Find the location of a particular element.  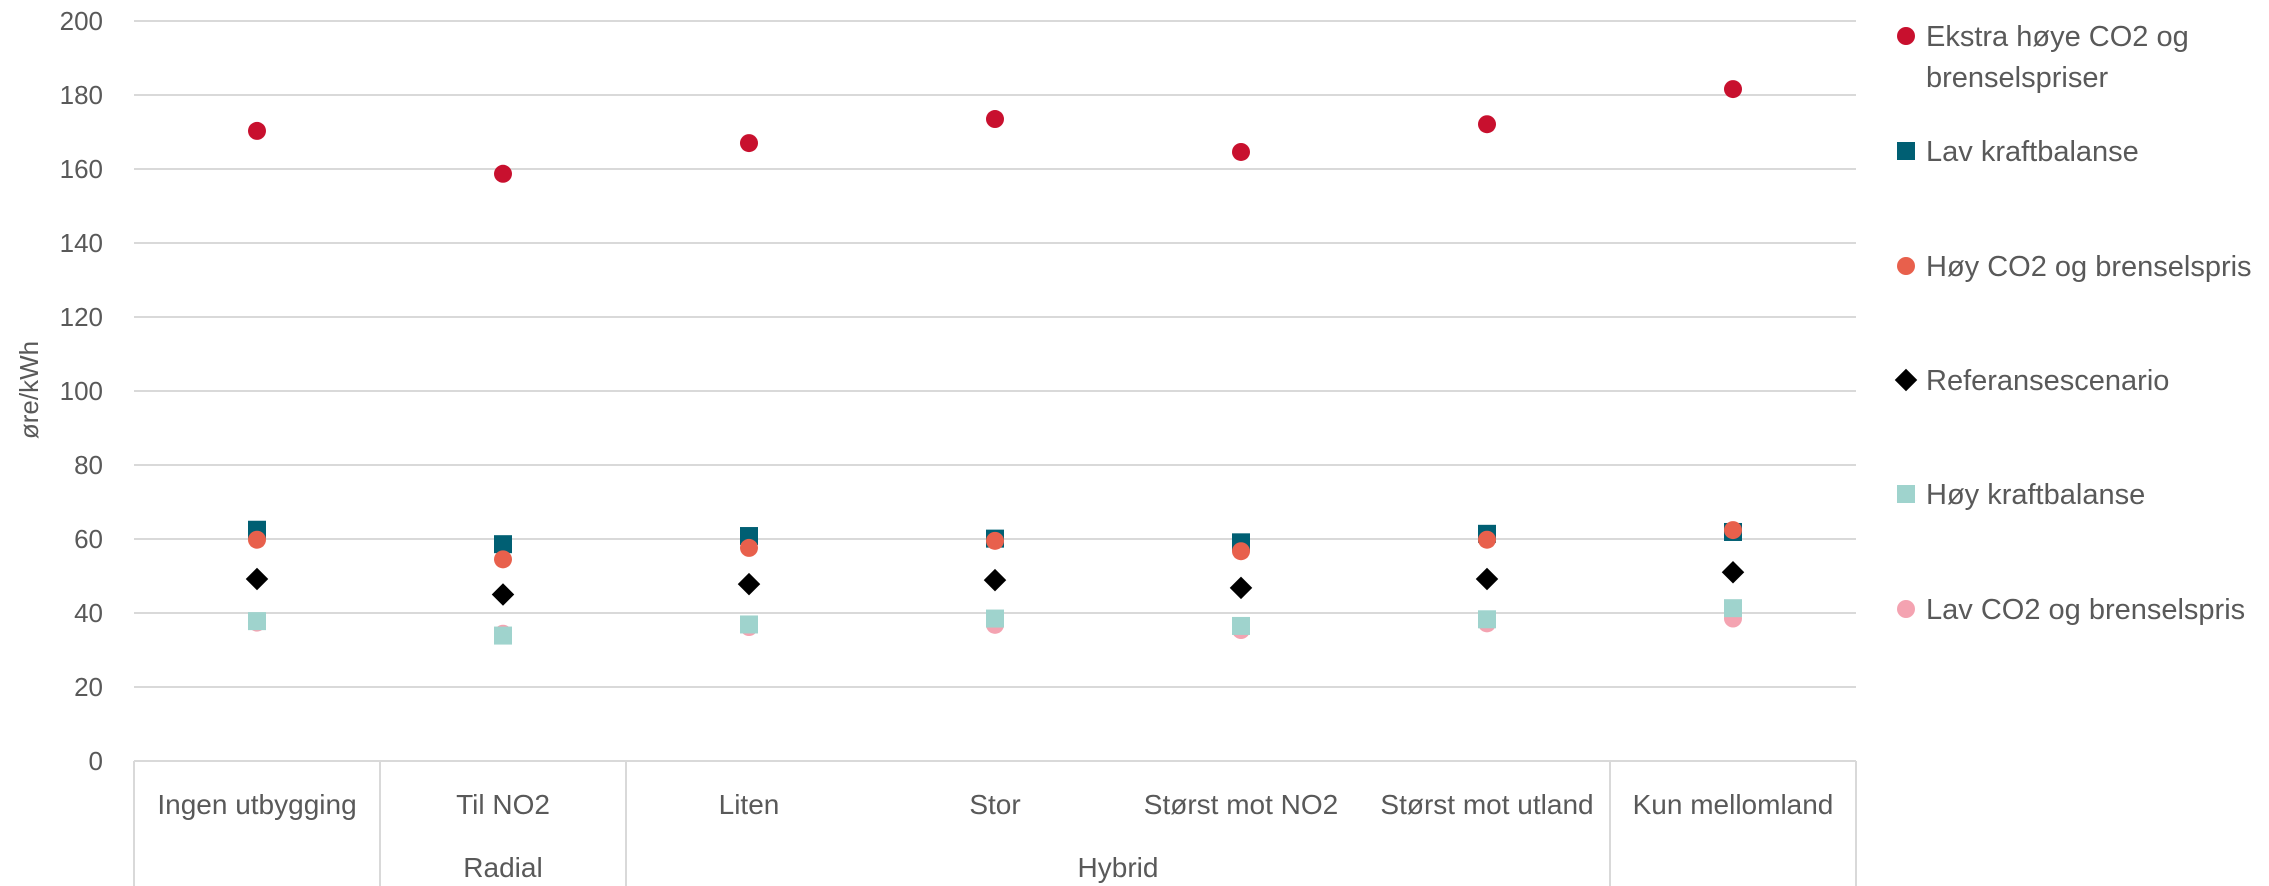

x-category-label: Ingen utbygging is located at coordinates (256, 804).